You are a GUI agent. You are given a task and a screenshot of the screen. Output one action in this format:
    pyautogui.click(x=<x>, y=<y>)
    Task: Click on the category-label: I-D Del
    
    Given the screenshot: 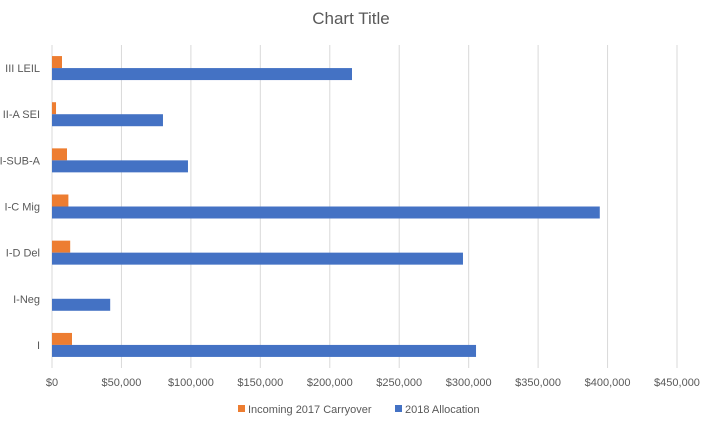 What is the action you would take?
    pyautogui.click(x=23, y=254)
    